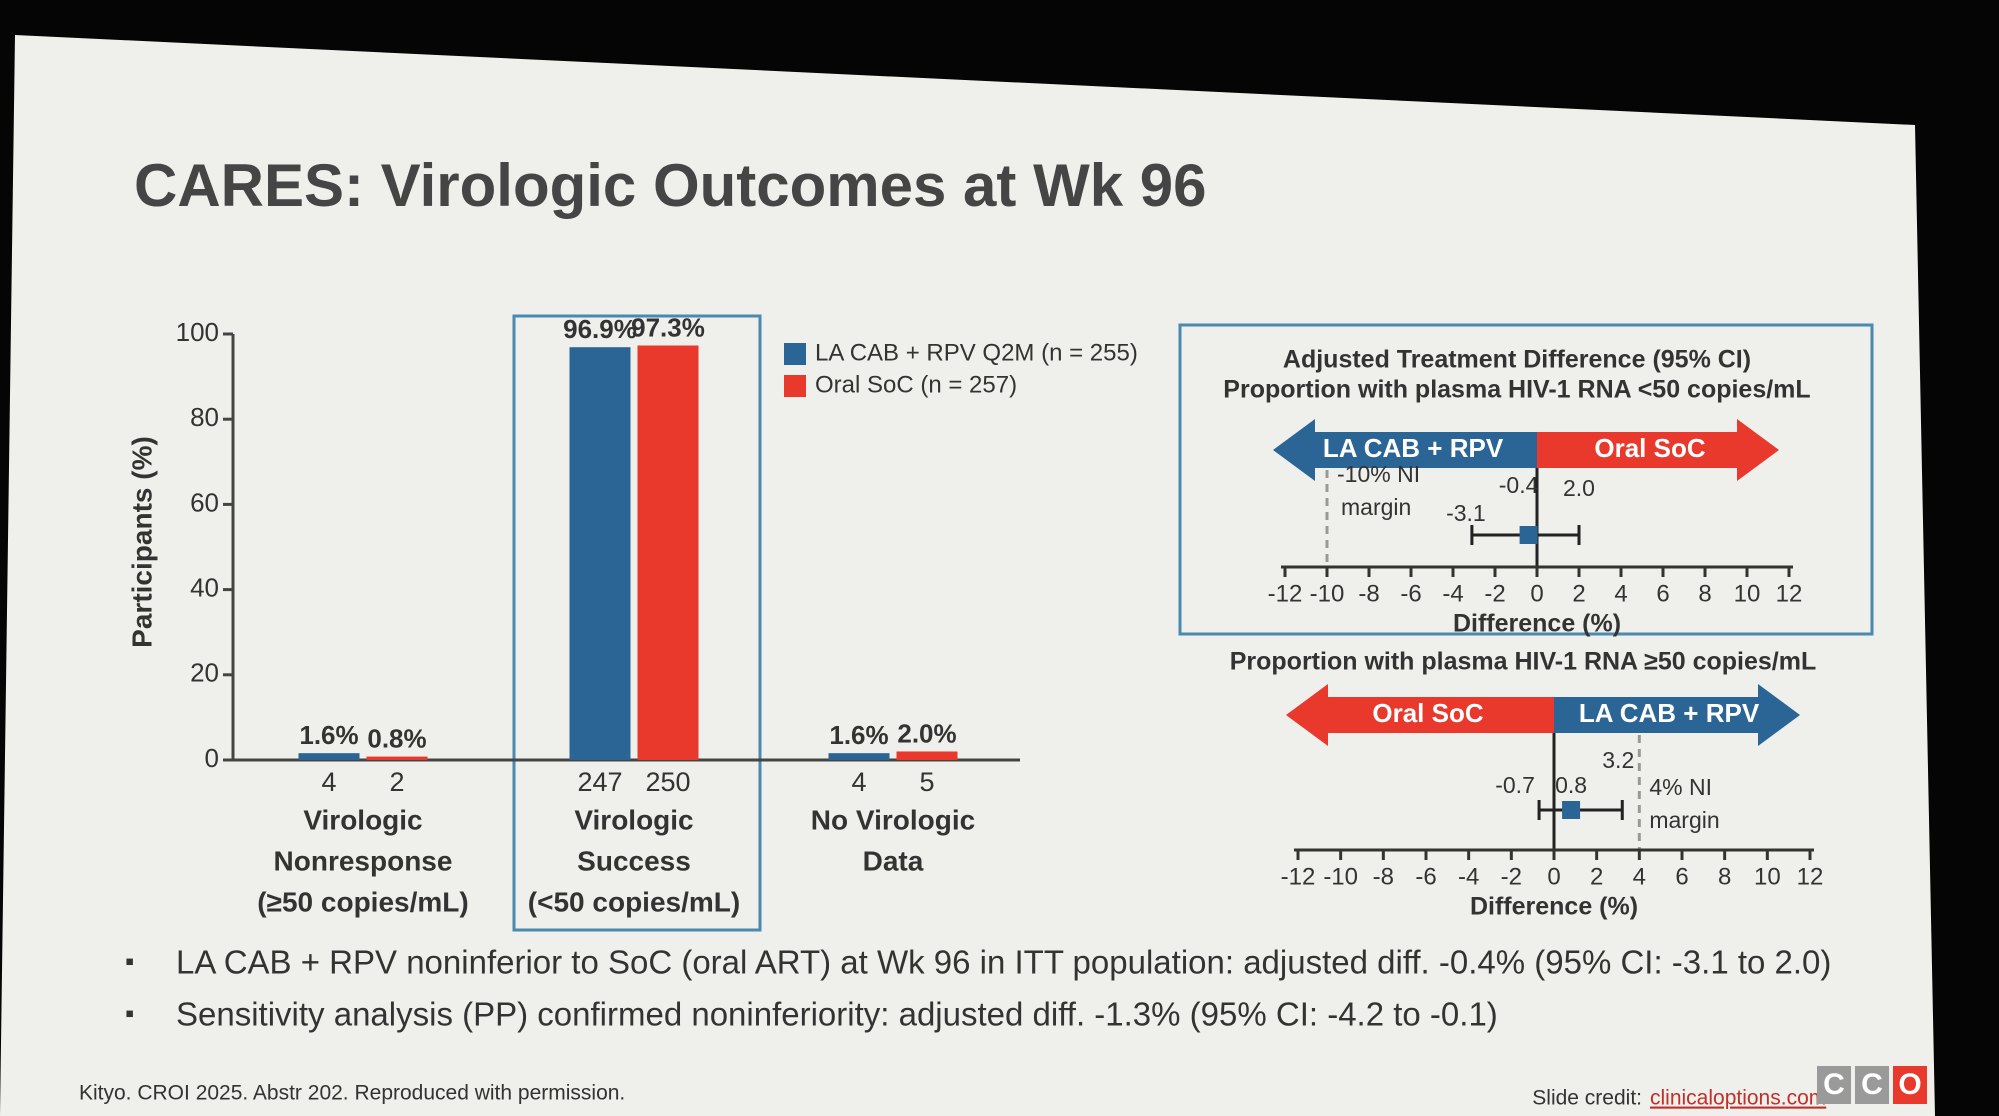 The width and height of the screenshot is (1999, 1116). I want to click on count-label: 2, so click(396, 782).